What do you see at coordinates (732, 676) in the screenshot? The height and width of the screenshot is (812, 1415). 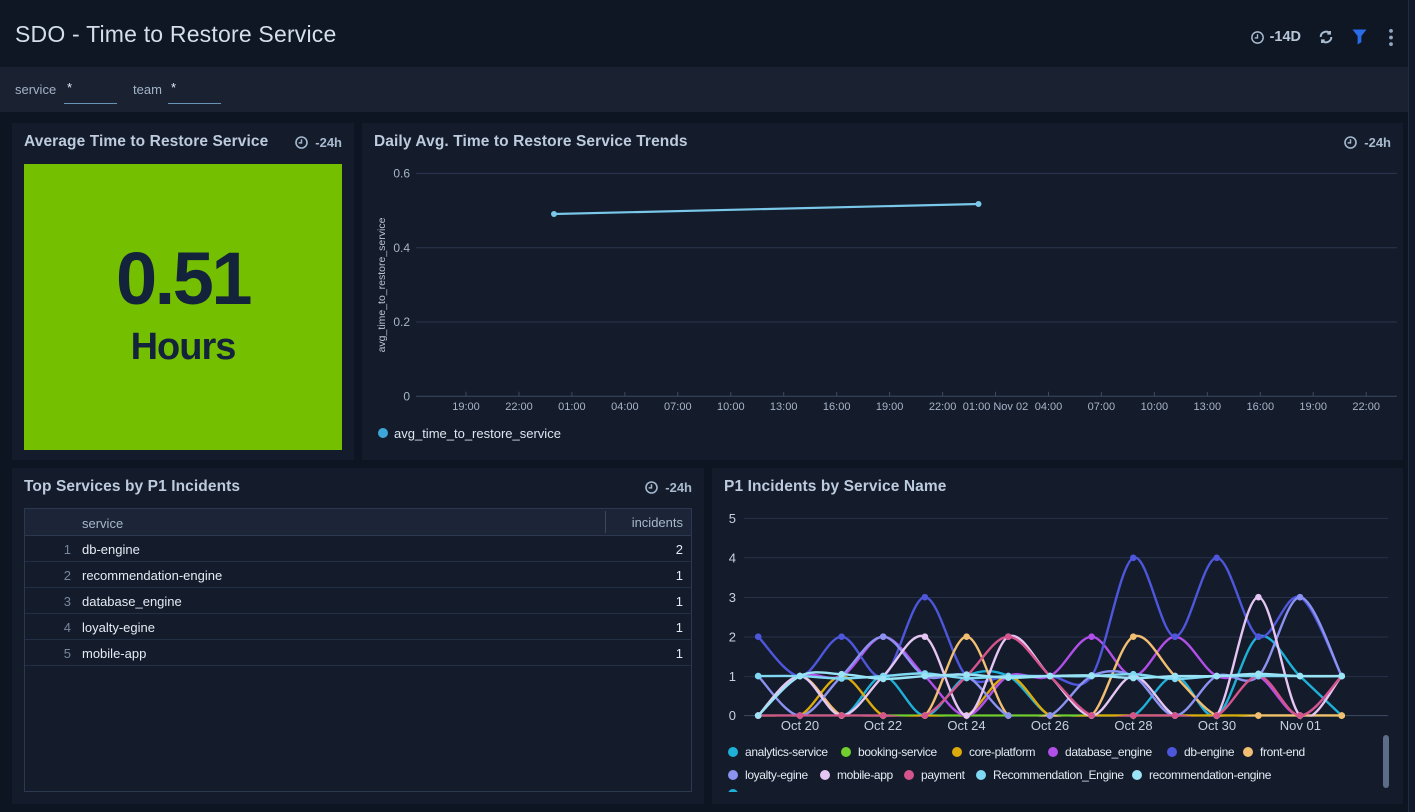 I see `svg-text: 1` at bounding box center [732, 676].